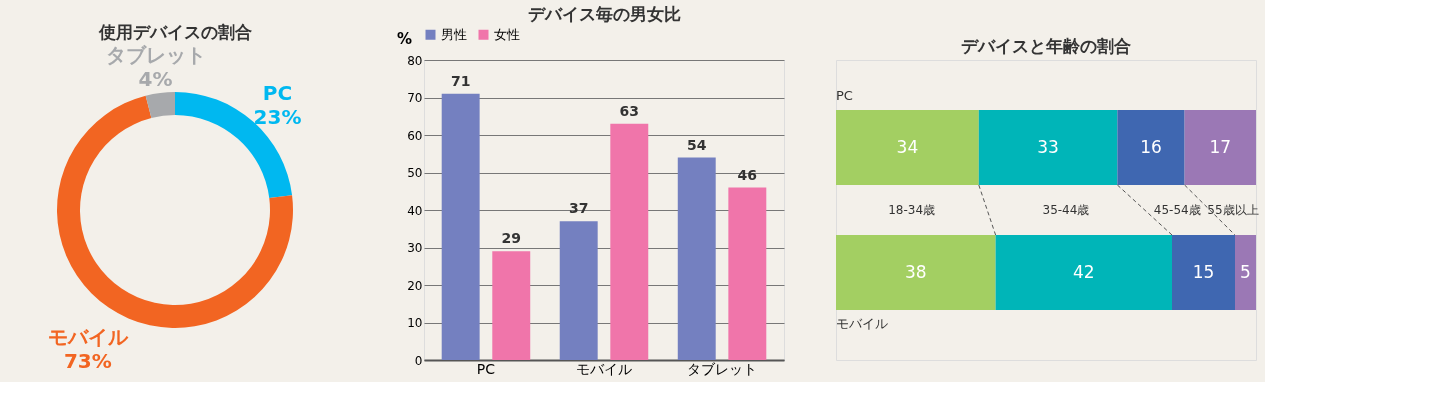 This screenshot has height=412, width=1440. What do you see at coordinates (88, 337) in the screenshot?
I see `slice-label: モバイル` at bounding box center [88, 337].